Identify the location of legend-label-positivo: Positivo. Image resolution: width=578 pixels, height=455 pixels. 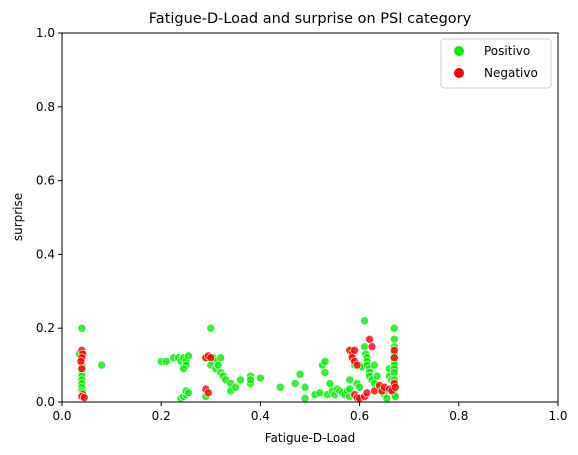
(507, 51).